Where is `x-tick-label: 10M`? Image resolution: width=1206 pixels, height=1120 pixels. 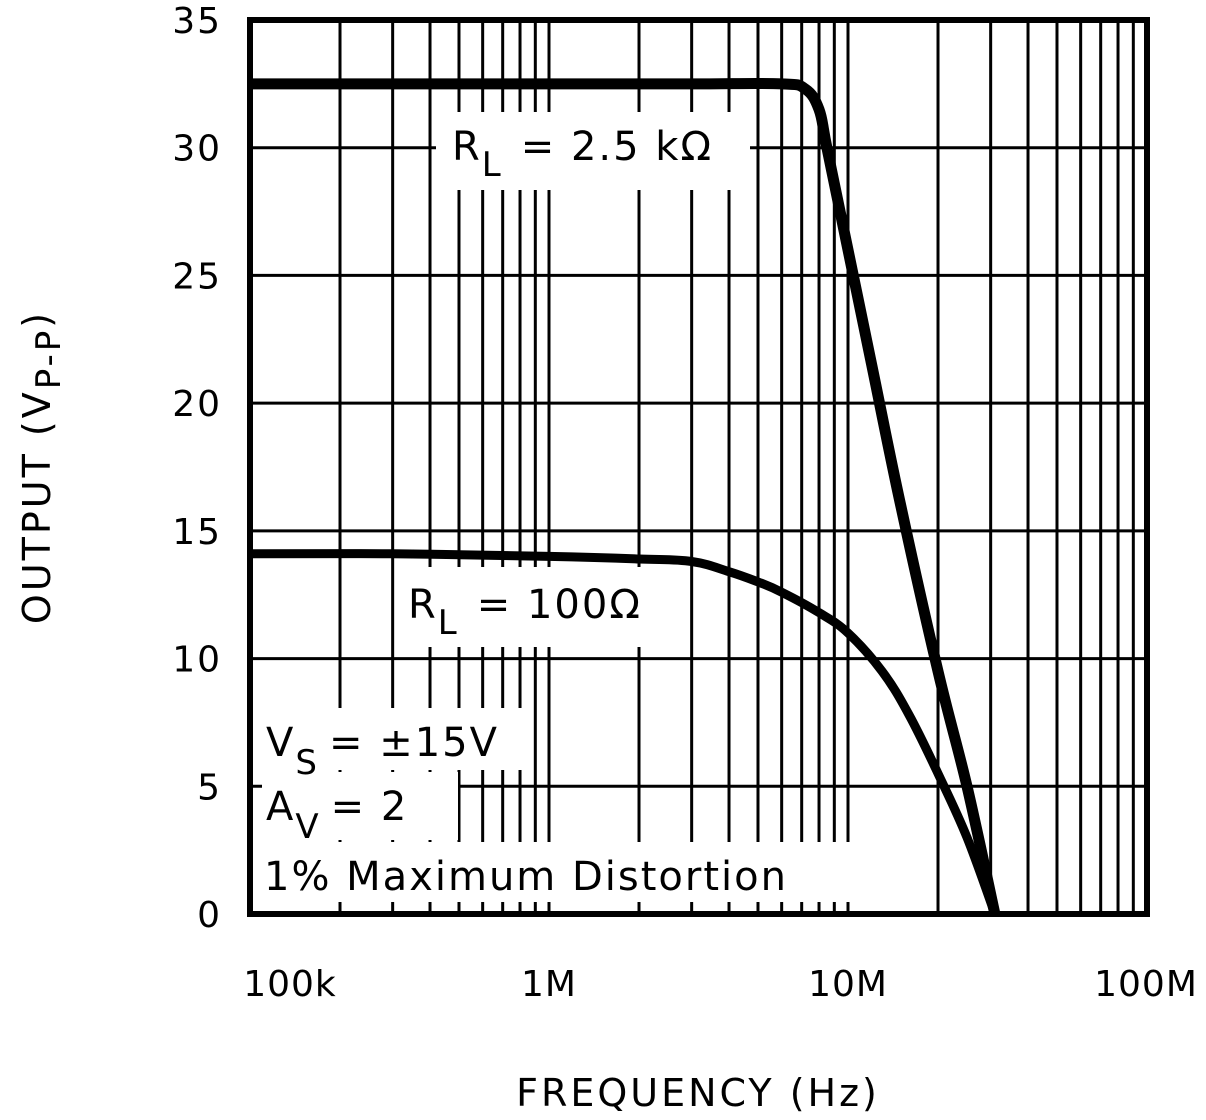 x-tick-label: 10M is located at coordinates (848, 984).